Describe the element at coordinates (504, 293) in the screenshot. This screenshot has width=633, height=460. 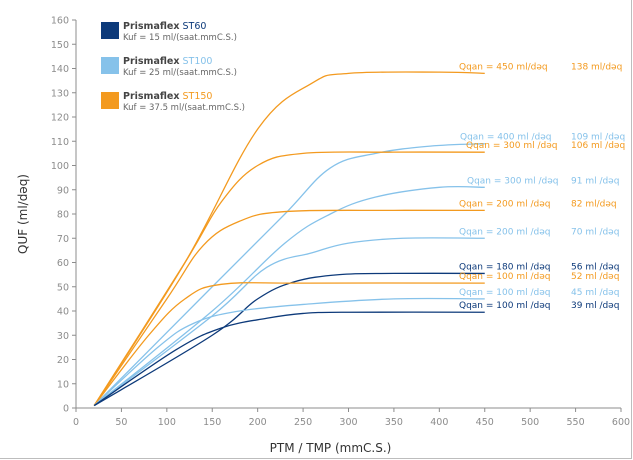
I see `series-q-label-8: Qqan = 100 ml /dəq` at that location.